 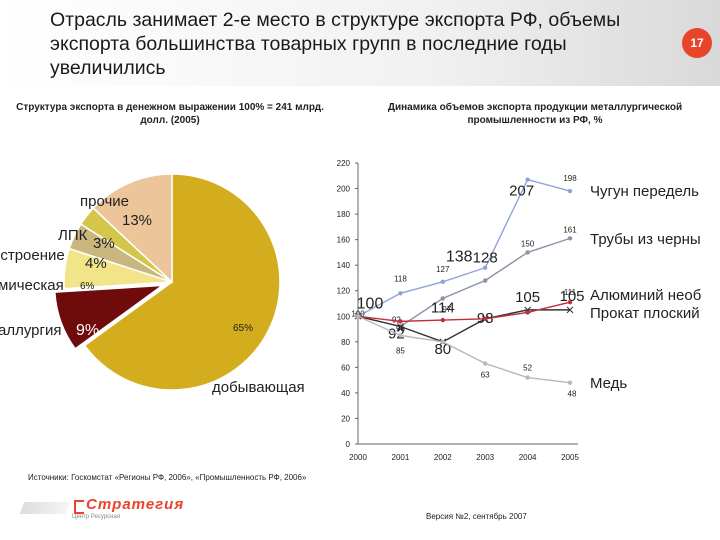 I want to click on pie-value-label: 13%, so click(x=137, y=220).